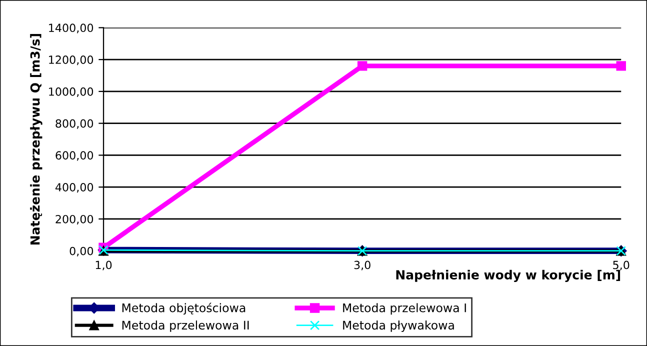  I want to click on y-tick-label: 0,00, so click(82, 251).